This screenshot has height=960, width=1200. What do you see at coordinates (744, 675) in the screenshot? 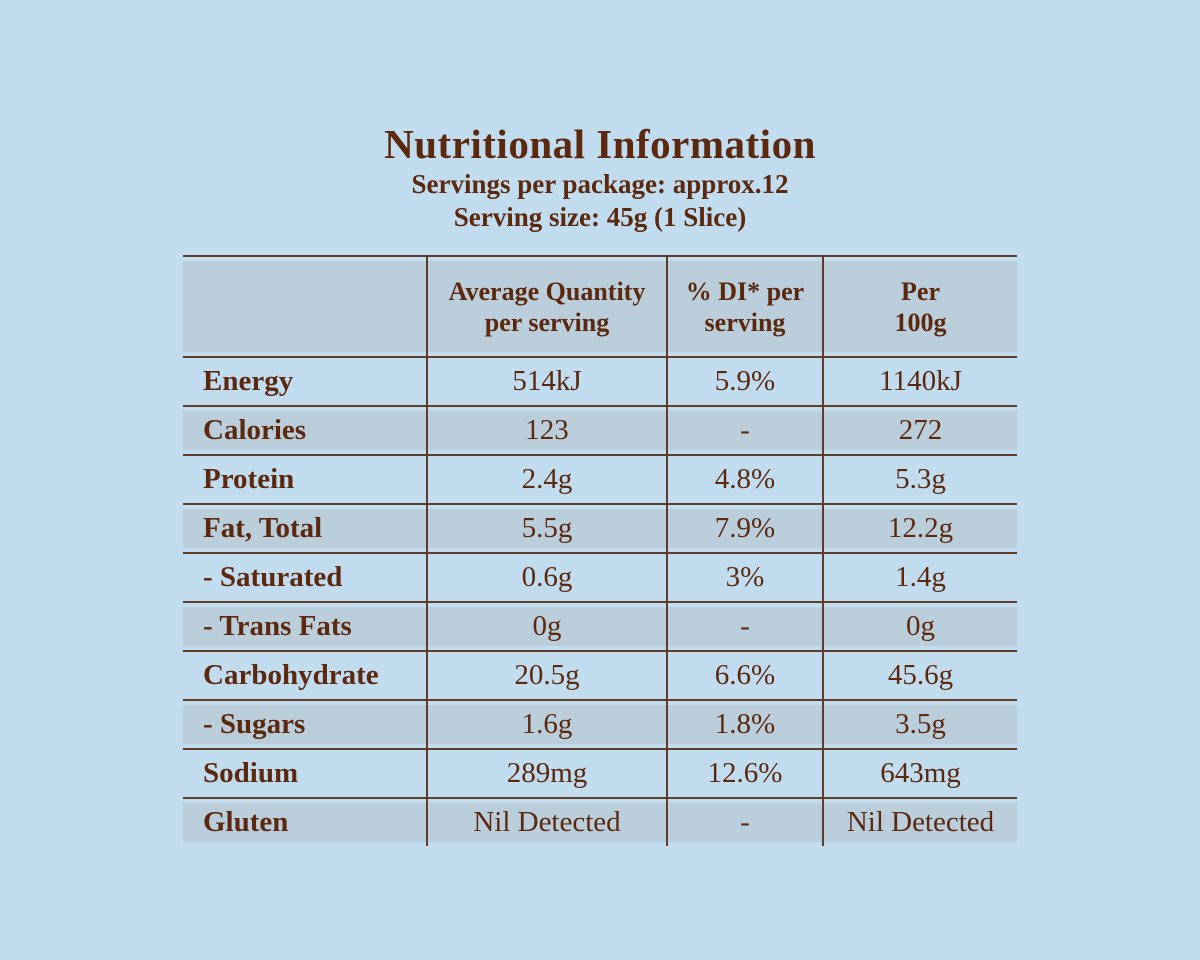
I see `value-di-per-serving: 6.6%` at bounding box center [744, 675].